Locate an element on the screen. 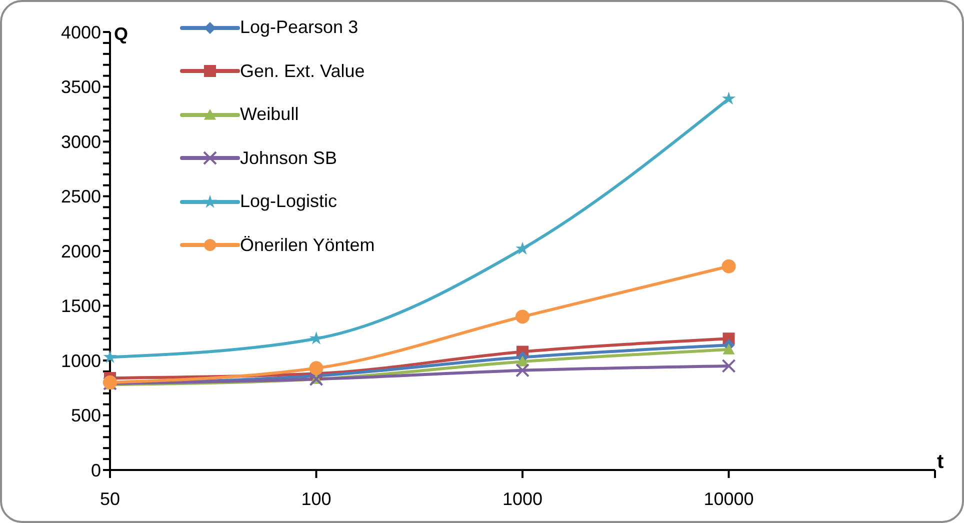  y-tick-label: 3500 is located at coordinates (80, 87).